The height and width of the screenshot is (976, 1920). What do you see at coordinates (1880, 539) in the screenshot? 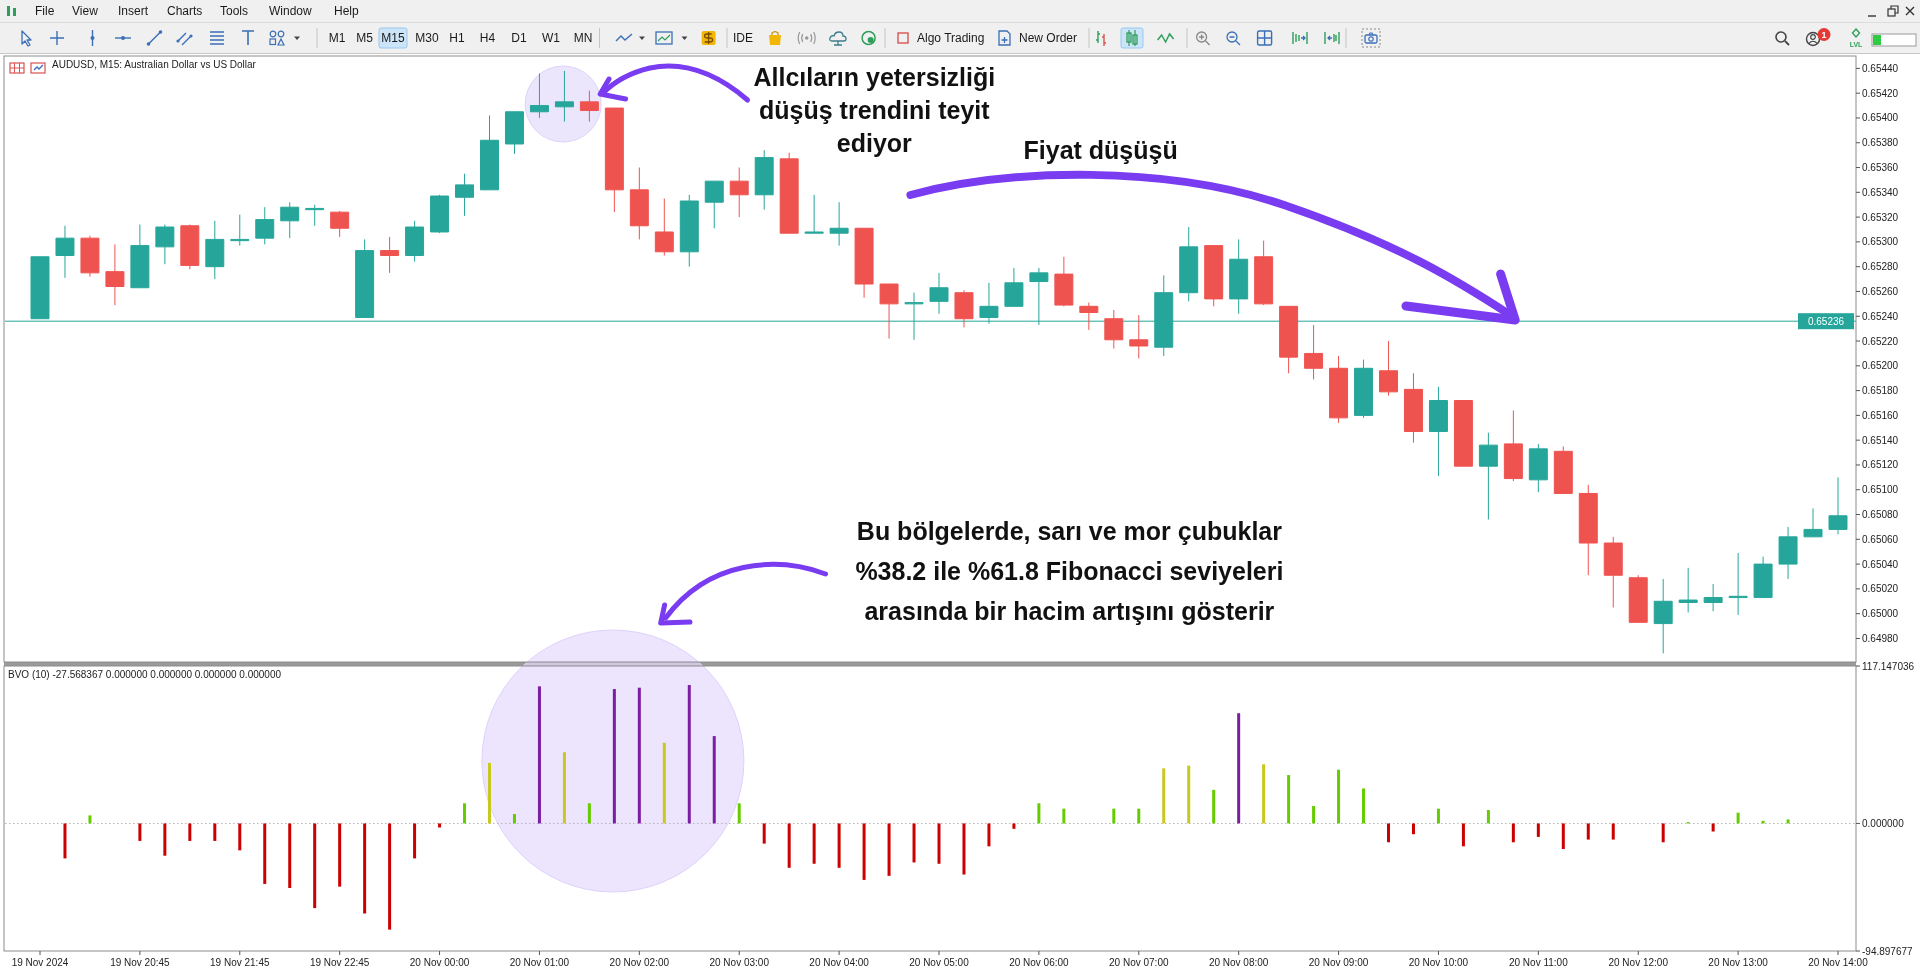
I see `y-tick-label: 0.65060` at bounding box center [1880, 539].